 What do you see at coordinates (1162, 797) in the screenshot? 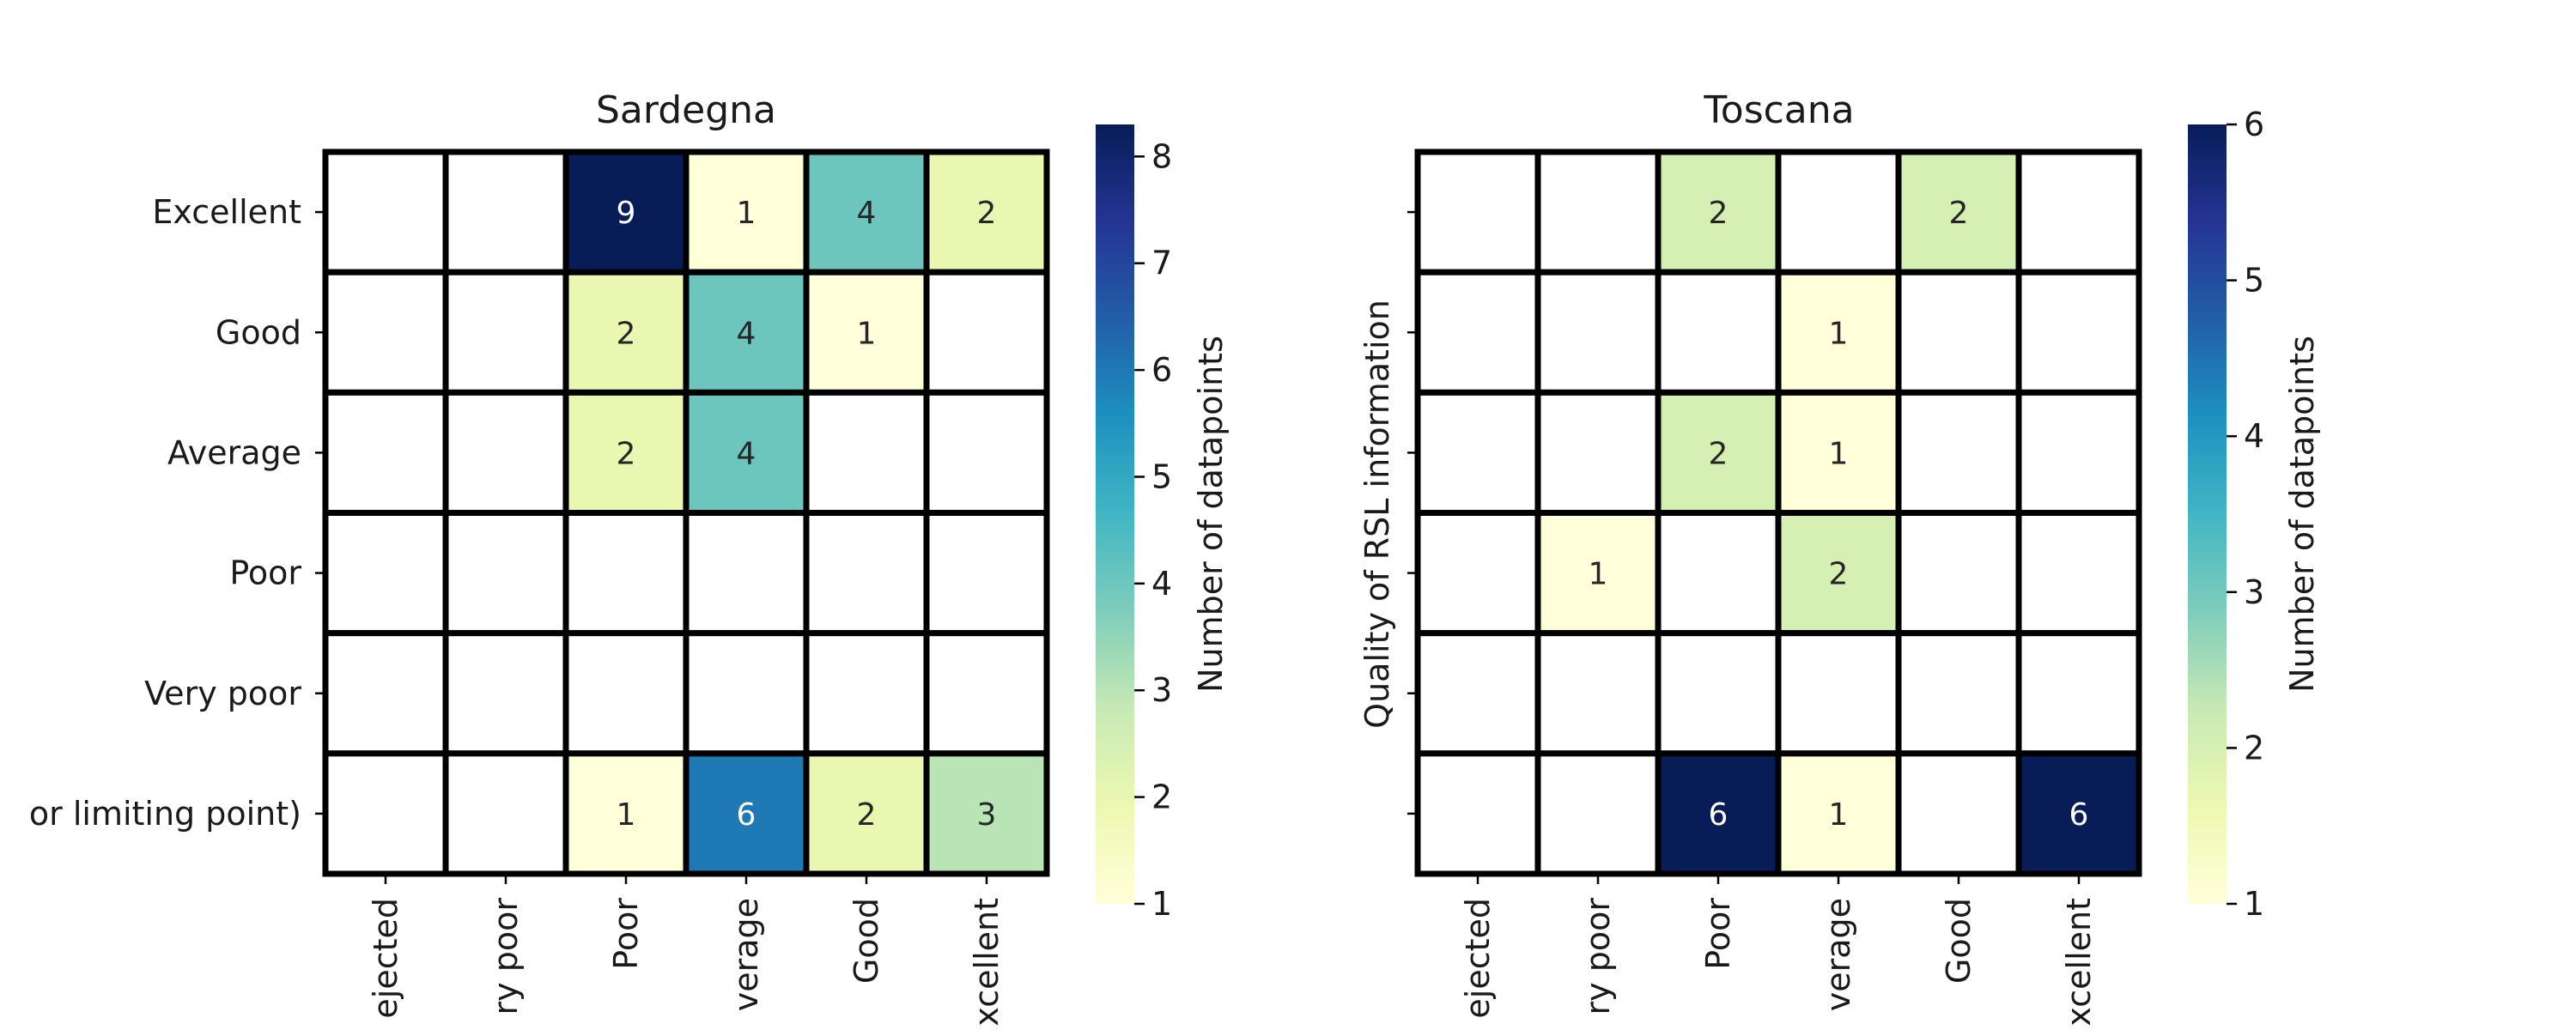
I see `colorbar-tick-label: 2` at bounding box center [1162, 797].